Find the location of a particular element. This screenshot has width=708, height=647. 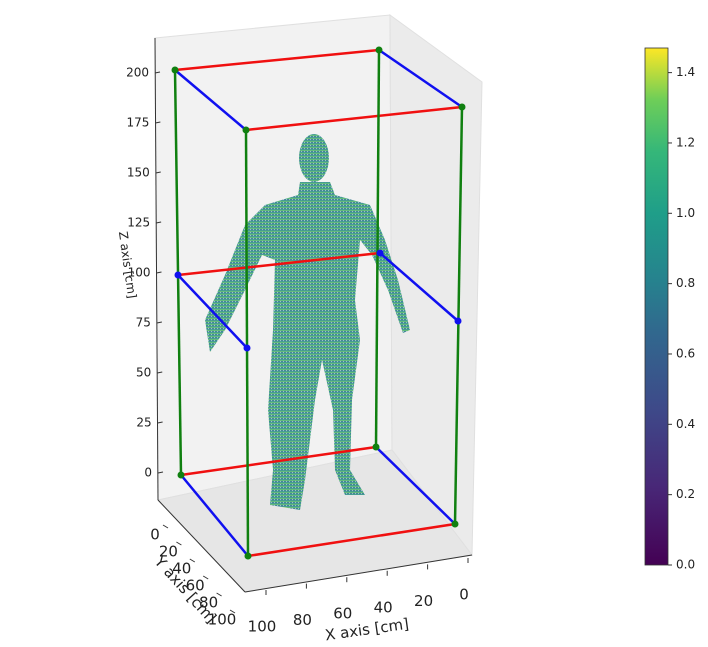

x-tick-label: 0 is located at coordinates (464, 595).